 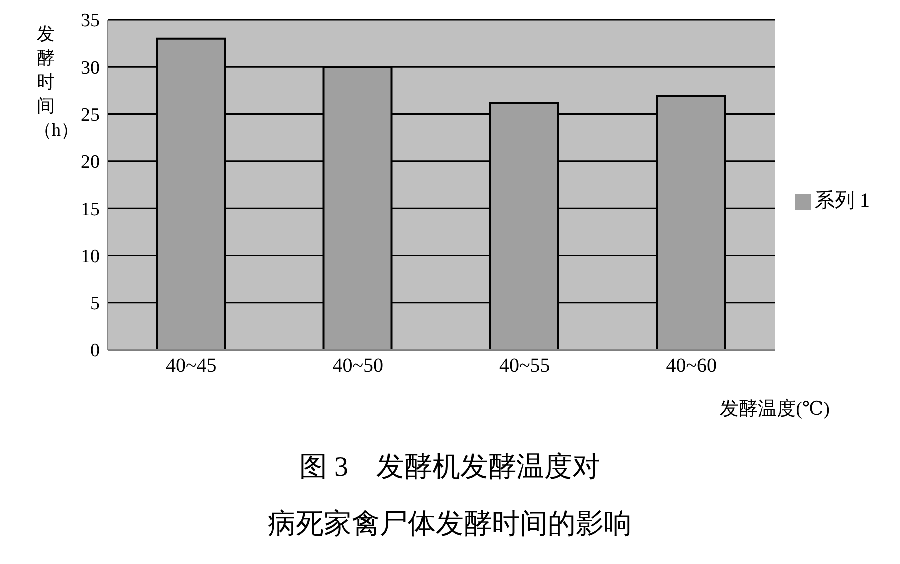 What do you see at coordinates (90, 115) in the screenshot?
I see `y-tick-label: 25` at bounding box center [90, 115].